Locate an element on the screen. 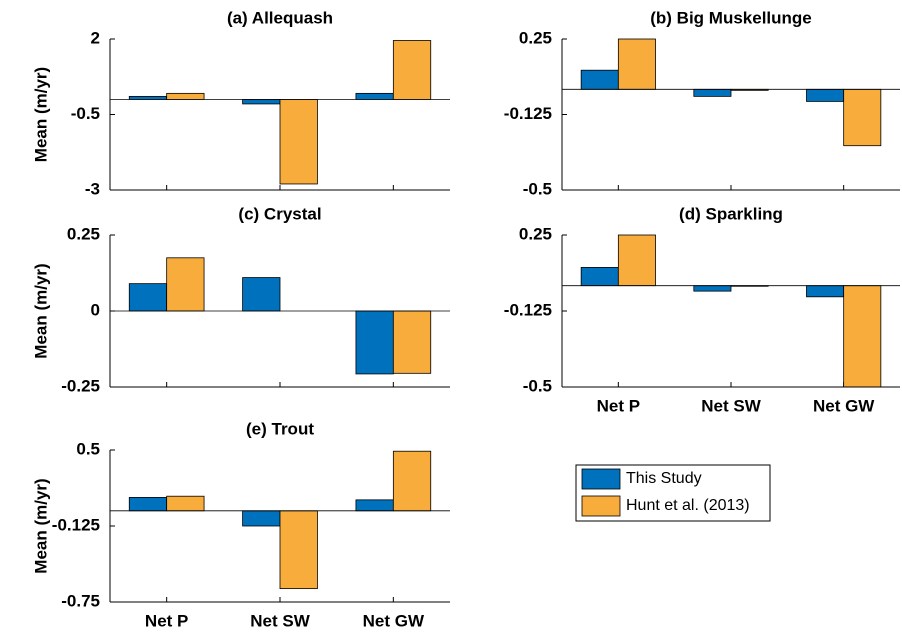 This screenshot has height=634, width=902. y-tick-label: -0.75 is located at coordinates (80, 600).